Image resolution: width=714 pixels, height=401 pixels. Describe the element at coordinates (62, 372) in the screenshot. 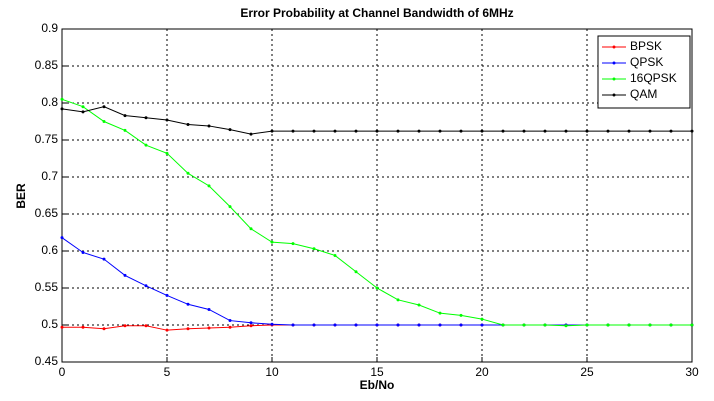

I see `x-tick-label: 0` at that location.